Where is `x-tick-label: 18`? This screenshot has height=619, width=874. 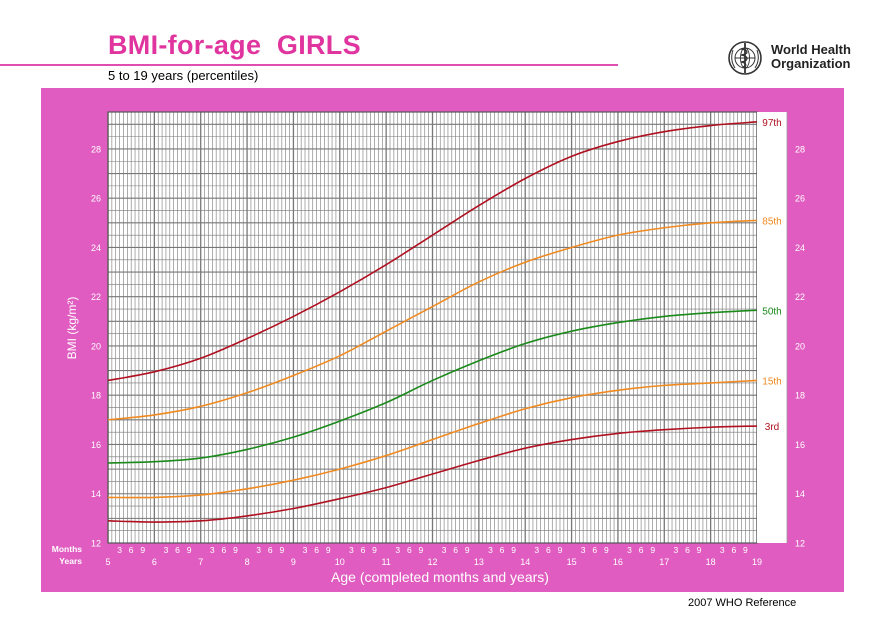
x-tick-label: 18 is located at coordinates (711, 562).